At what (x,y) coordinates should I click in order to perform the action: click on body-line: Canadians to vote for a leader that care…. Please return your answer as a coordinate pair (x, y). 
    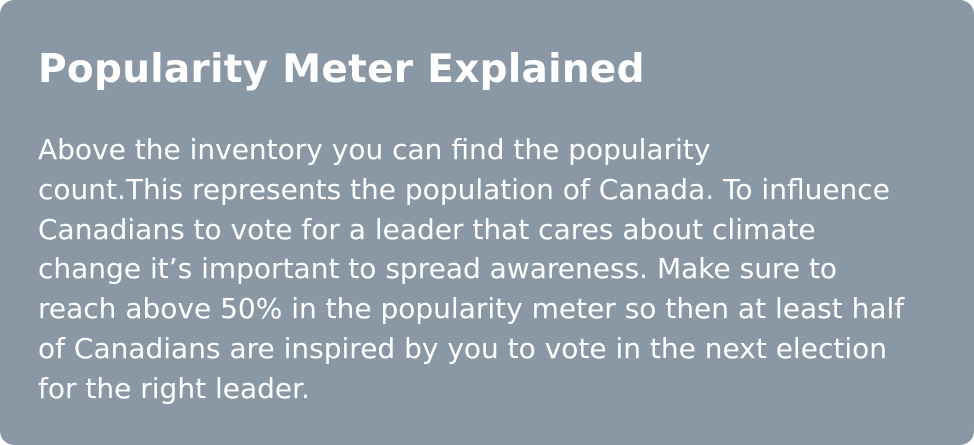
    Looking at the image, I should click on (427, 229).